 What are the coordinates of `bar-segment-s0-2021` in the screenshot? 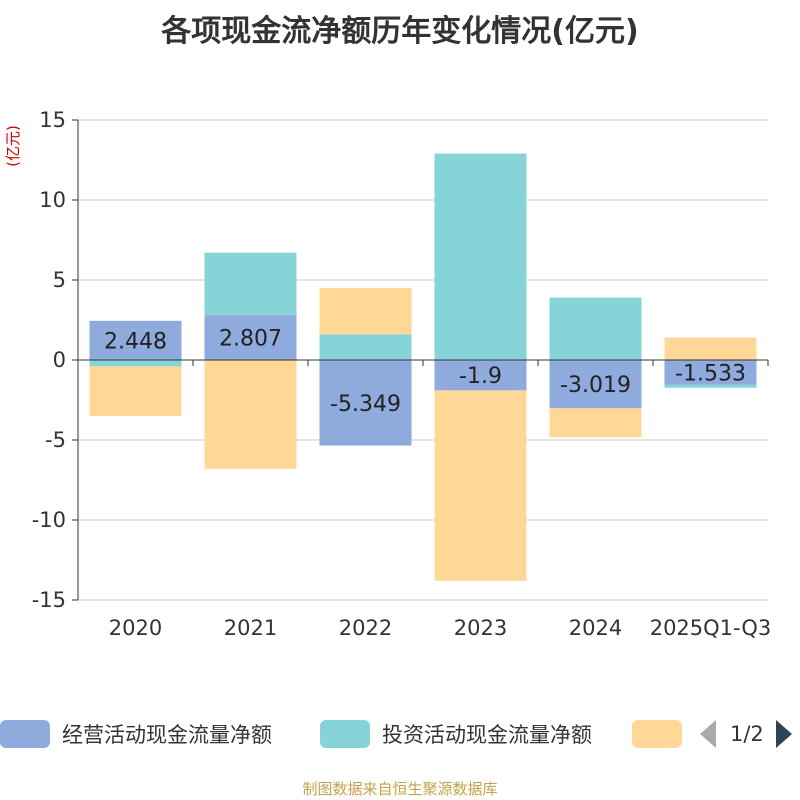 It's located at (250, 337).